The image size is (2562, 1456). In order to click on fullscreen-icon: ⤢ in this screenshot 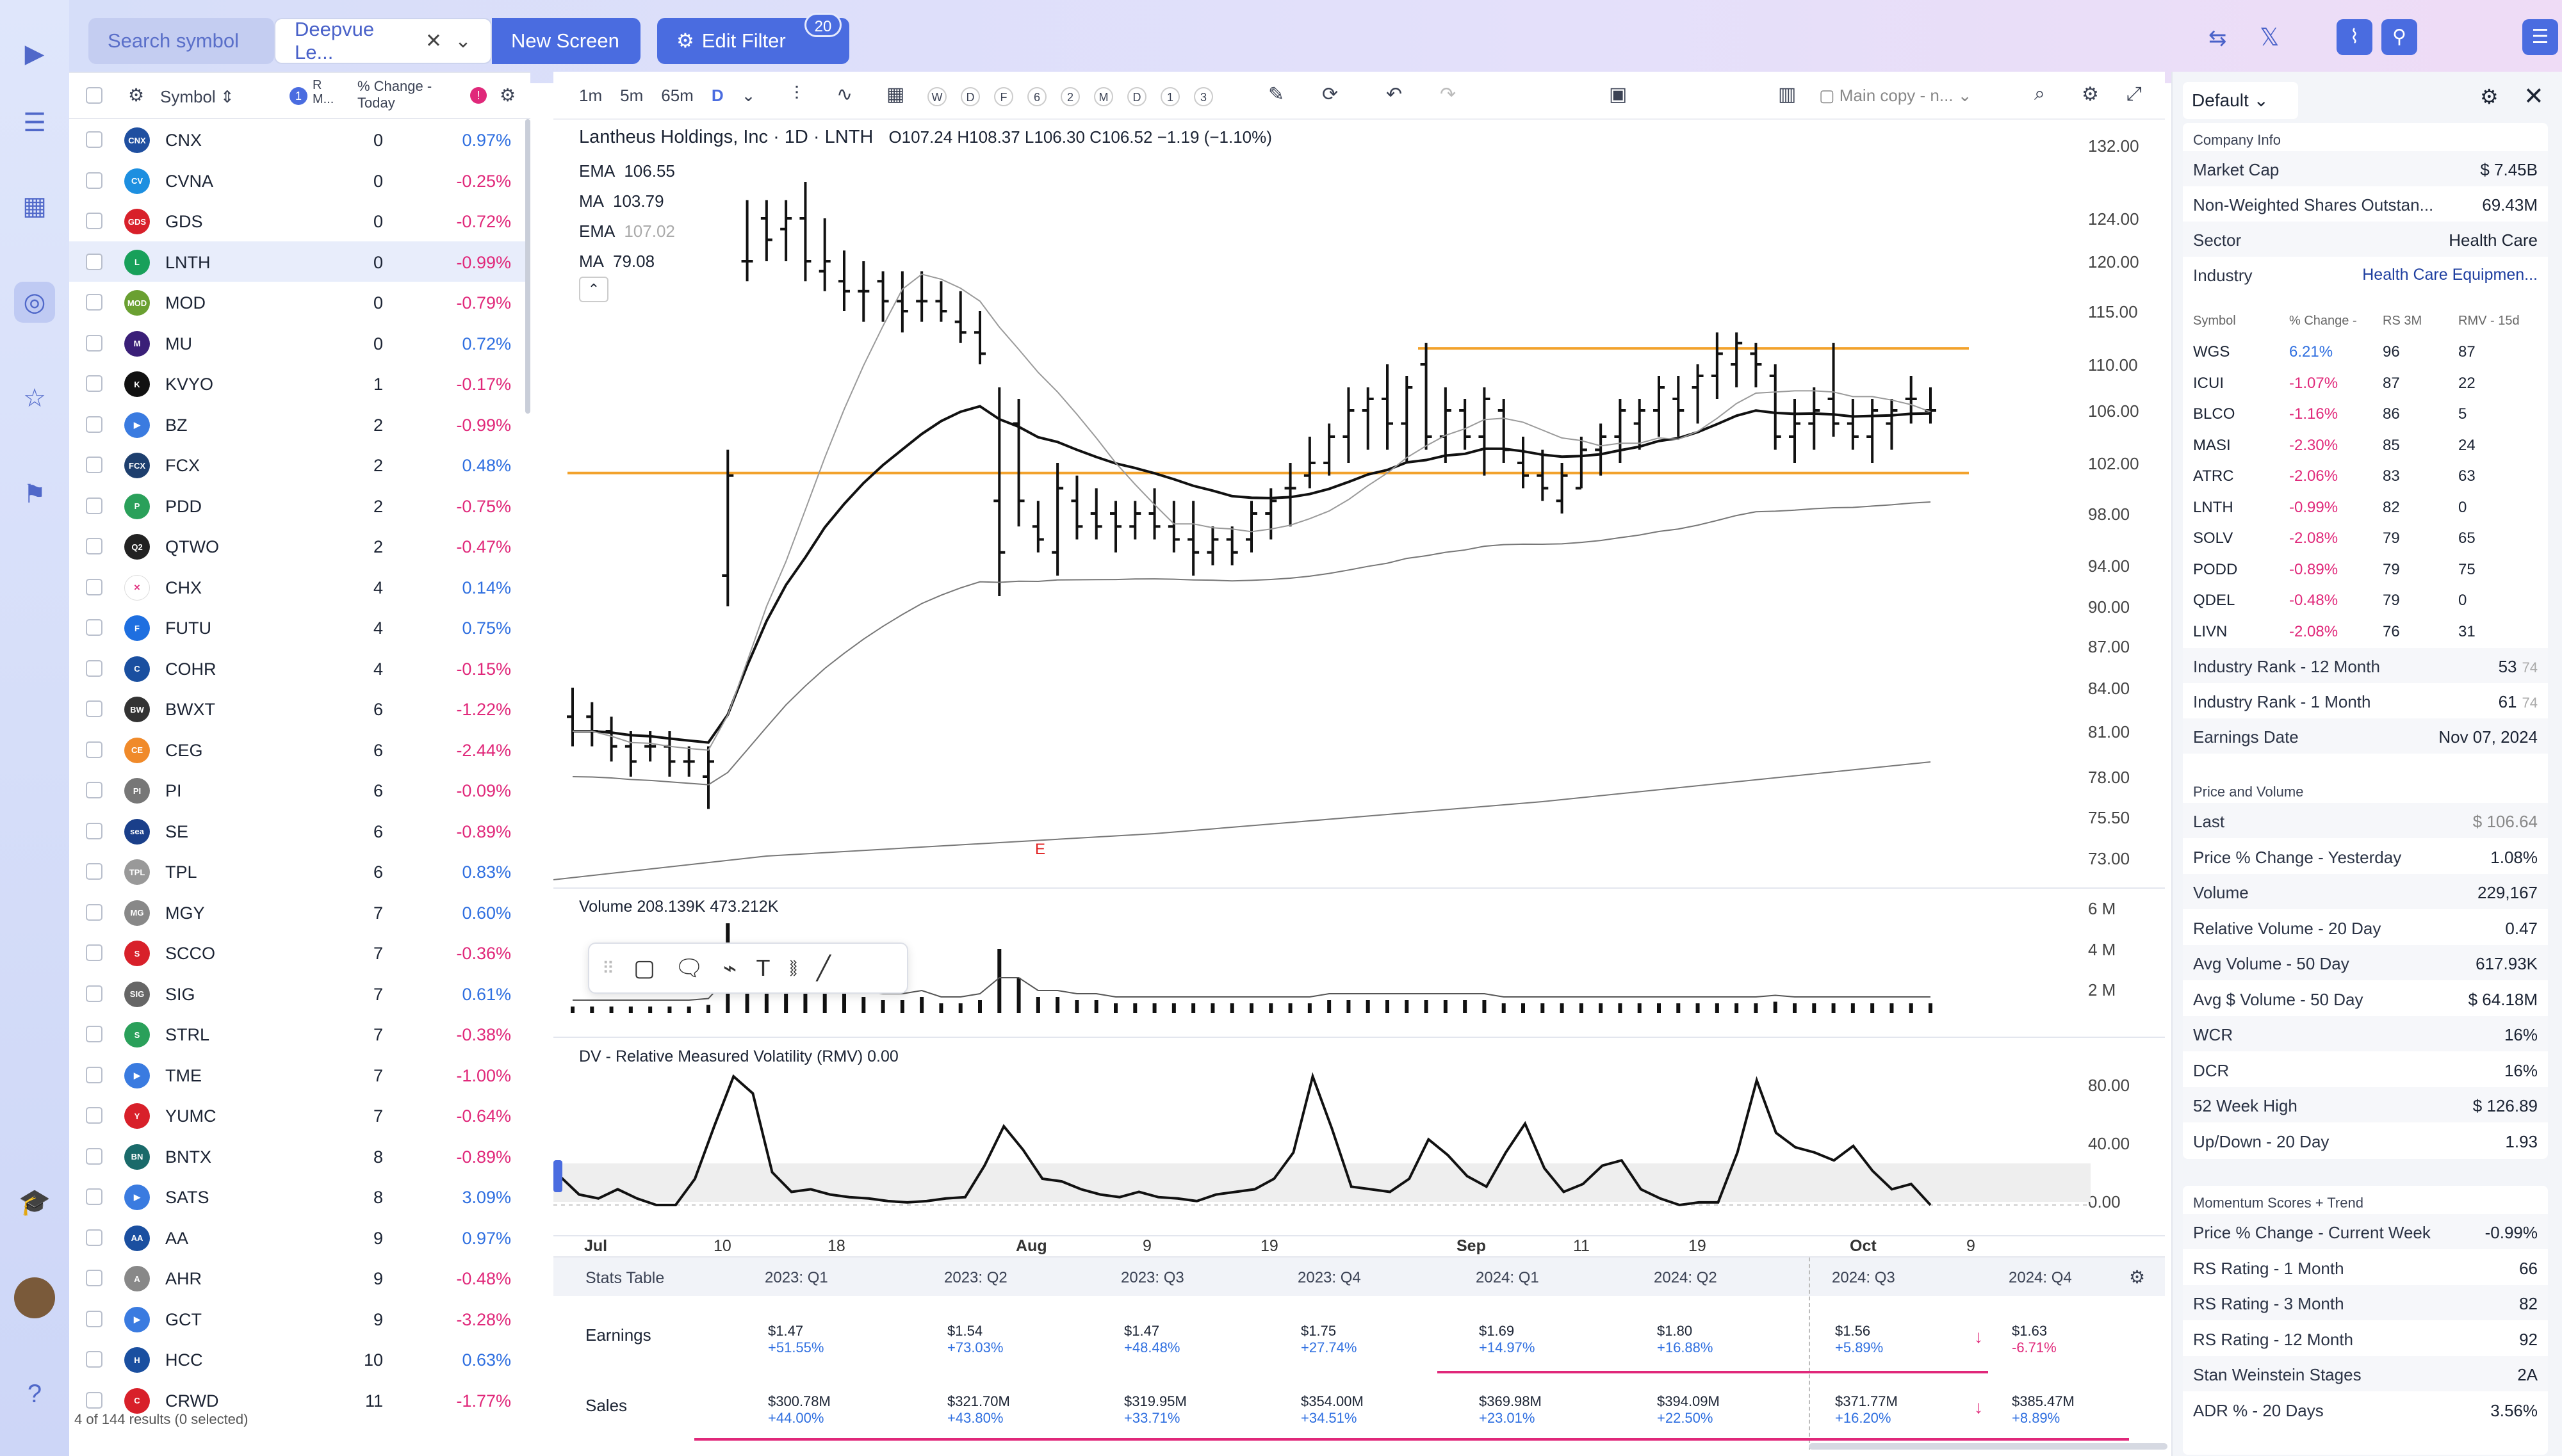, I will do `click(2134, 93)`.